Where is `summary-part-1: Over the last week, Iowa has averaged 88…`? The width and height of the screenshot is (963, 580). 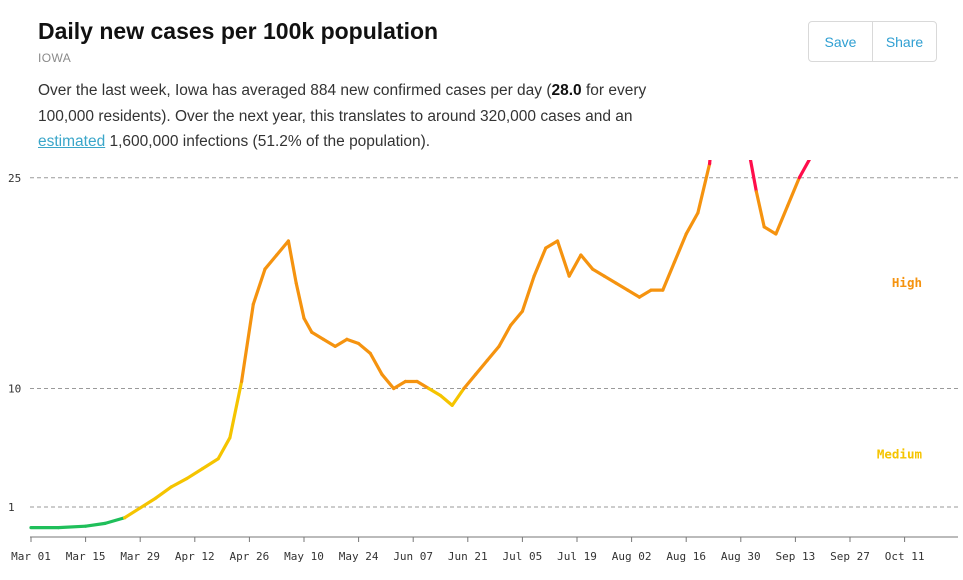 summary-part-1: Over the last week, Iowa has averaged 88… is located at coordinates (295, 90).